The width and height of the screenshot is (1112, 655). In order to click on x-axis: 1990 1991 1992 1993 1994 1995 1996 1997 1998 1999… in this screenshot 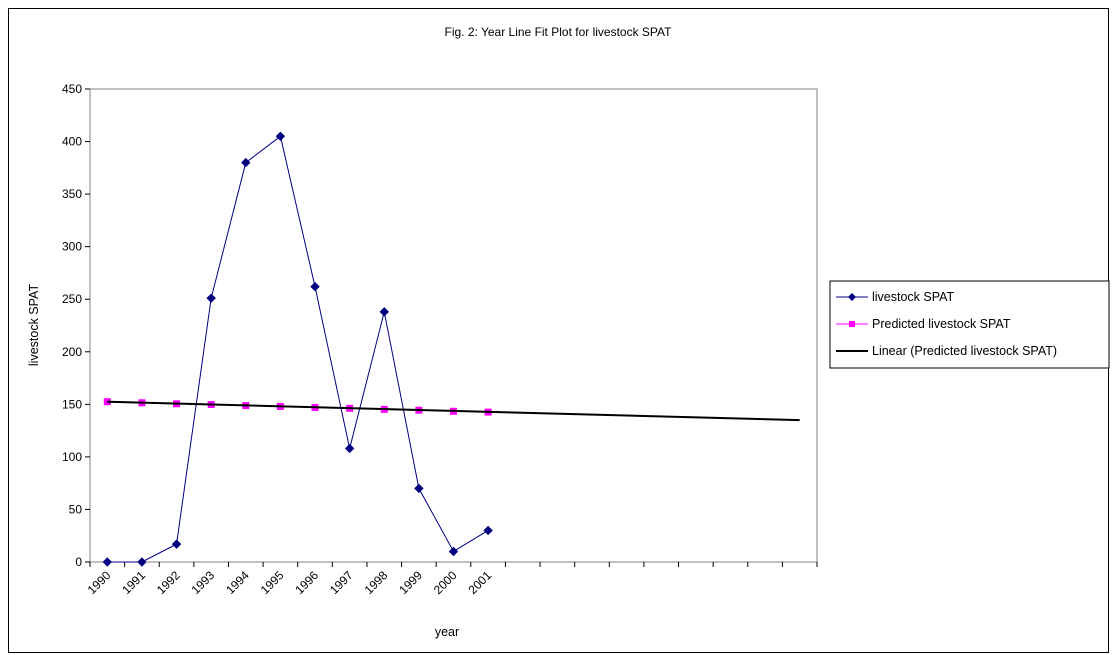, I will do `click(451, 579)`.